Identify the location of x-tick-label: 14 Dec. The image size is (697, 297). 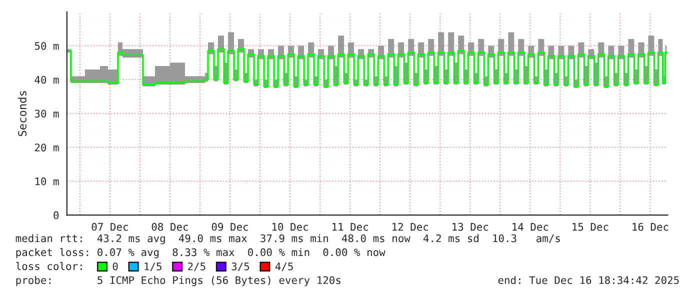
(530, 227).